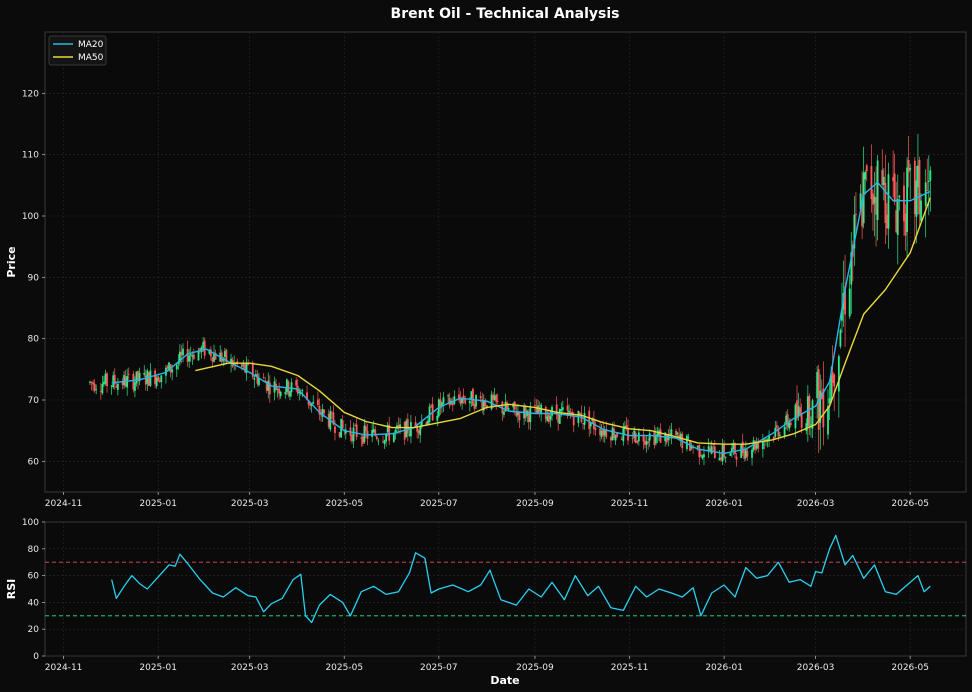 The image size is (972, 692). I want to click on legend-ma50-label: MA50, so click(91, 58).